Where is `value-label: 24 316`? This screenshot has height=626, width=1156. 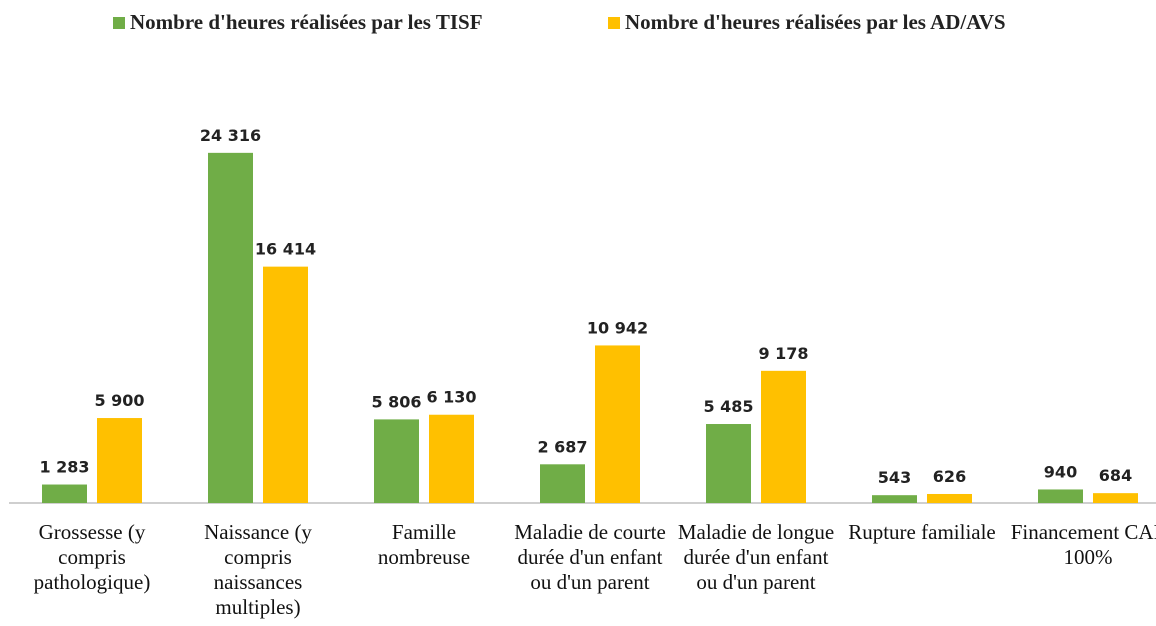
value-label: 24 316 is located at coordinates (230, 135).